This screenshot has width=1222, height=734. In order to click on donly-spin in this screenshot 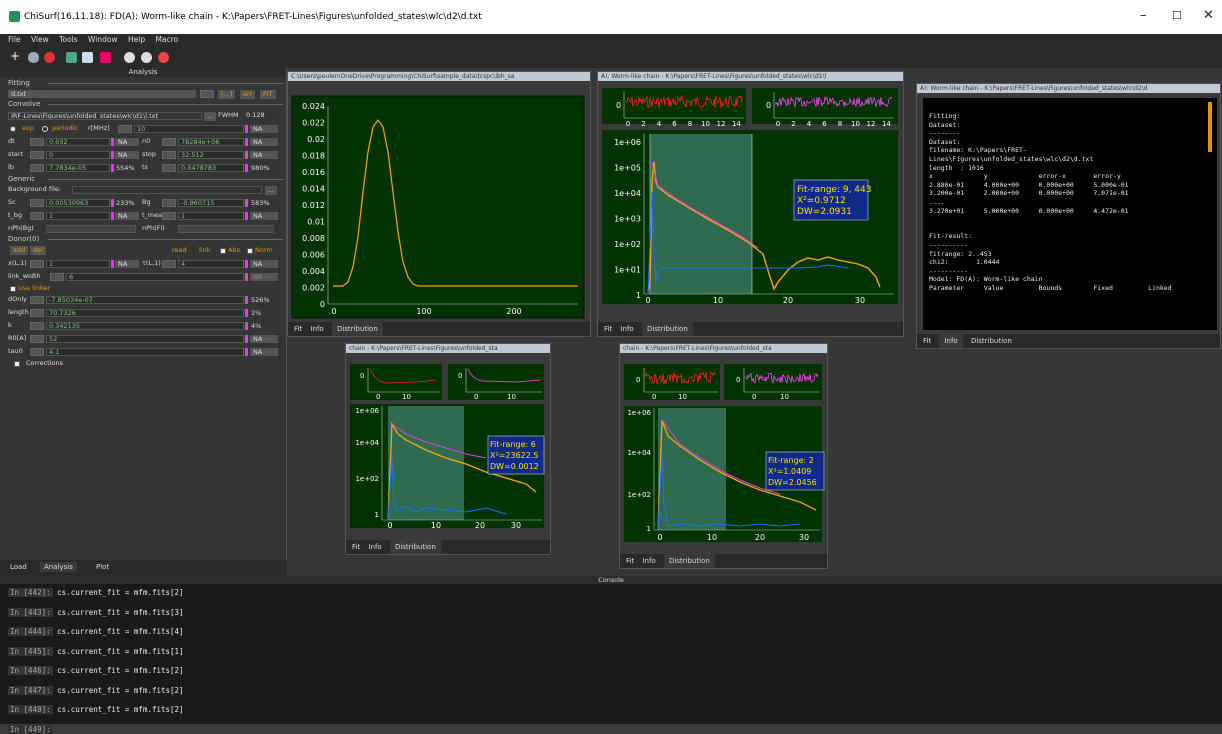, I will do `click(37, 300)`.